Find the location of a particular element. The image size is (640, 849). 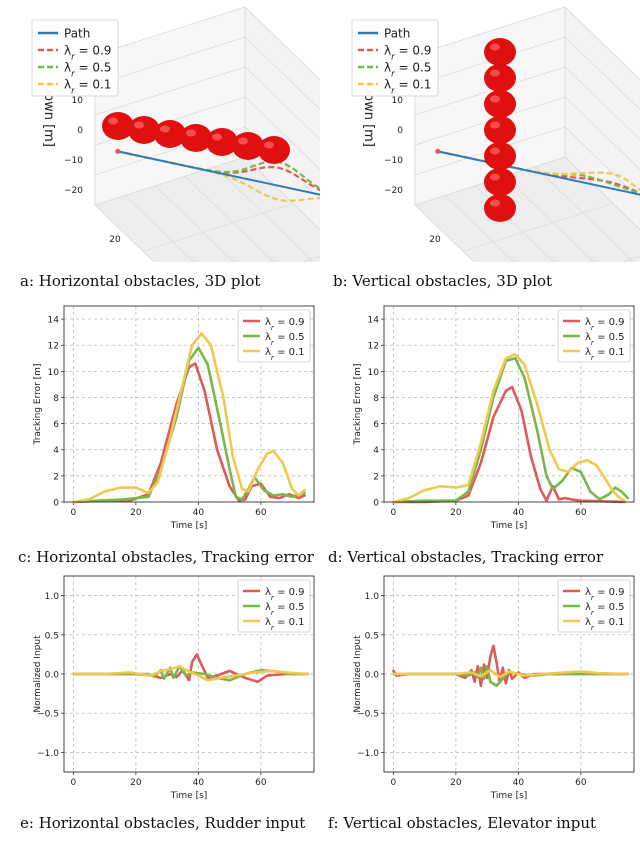

tick-label-y-0: −1.0 is located at coordinates (368, 754).